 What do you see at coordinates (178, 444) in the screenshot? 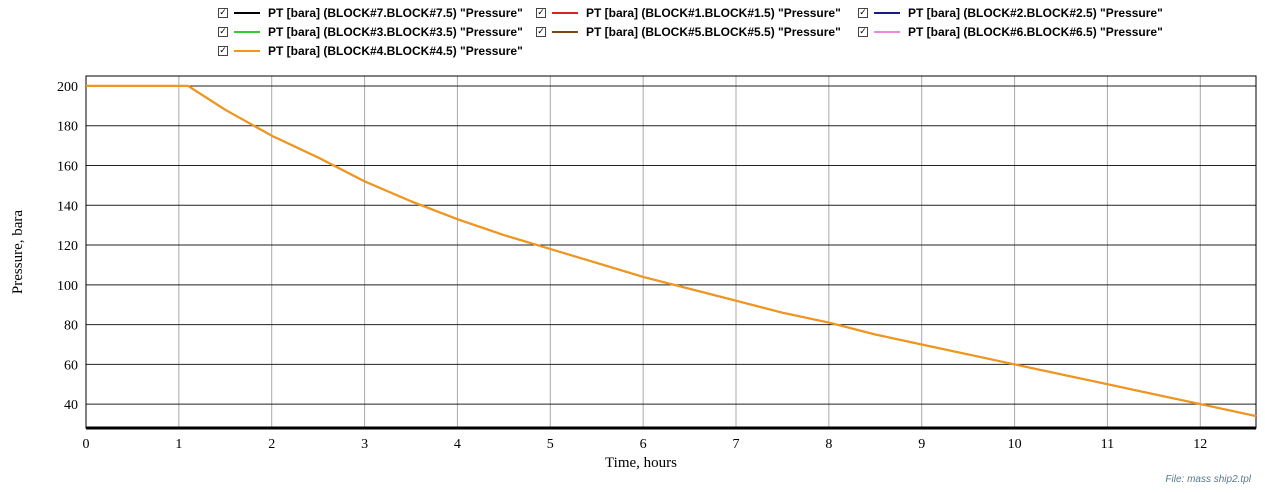
I see `x-tick-label: 1` at bounding box center [178, 444].